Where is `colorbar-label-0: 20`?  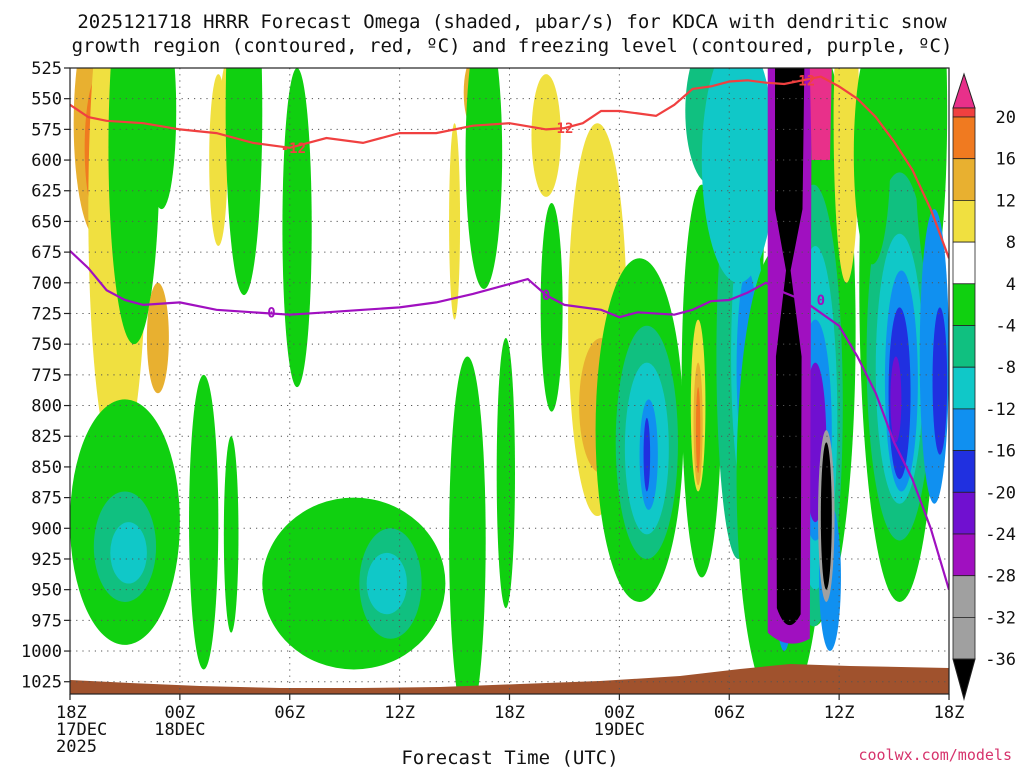
colorbar-label-0: 20 is located at coordinates (1006, 118).